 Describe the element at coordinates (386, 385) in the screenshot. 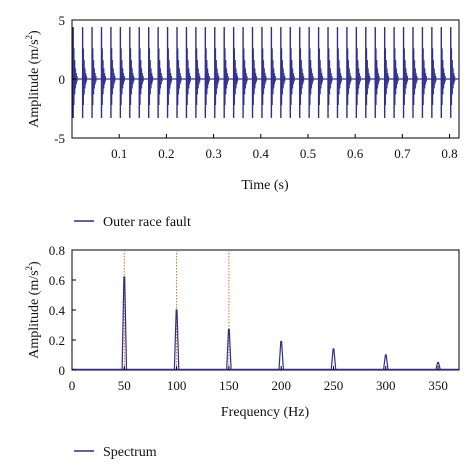

I see `x-tick-label: 300` at that location.